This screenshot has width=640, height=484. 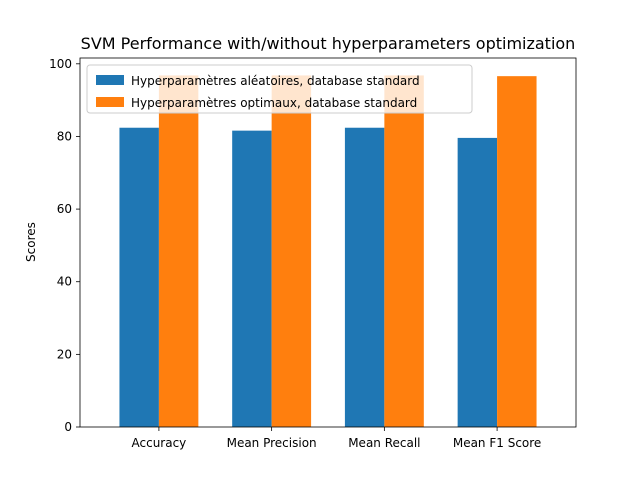 What do you see at coordinates (68, 427) in the screenshot?
I see `y-tick-label: 0` at bounding box center [68, 427].